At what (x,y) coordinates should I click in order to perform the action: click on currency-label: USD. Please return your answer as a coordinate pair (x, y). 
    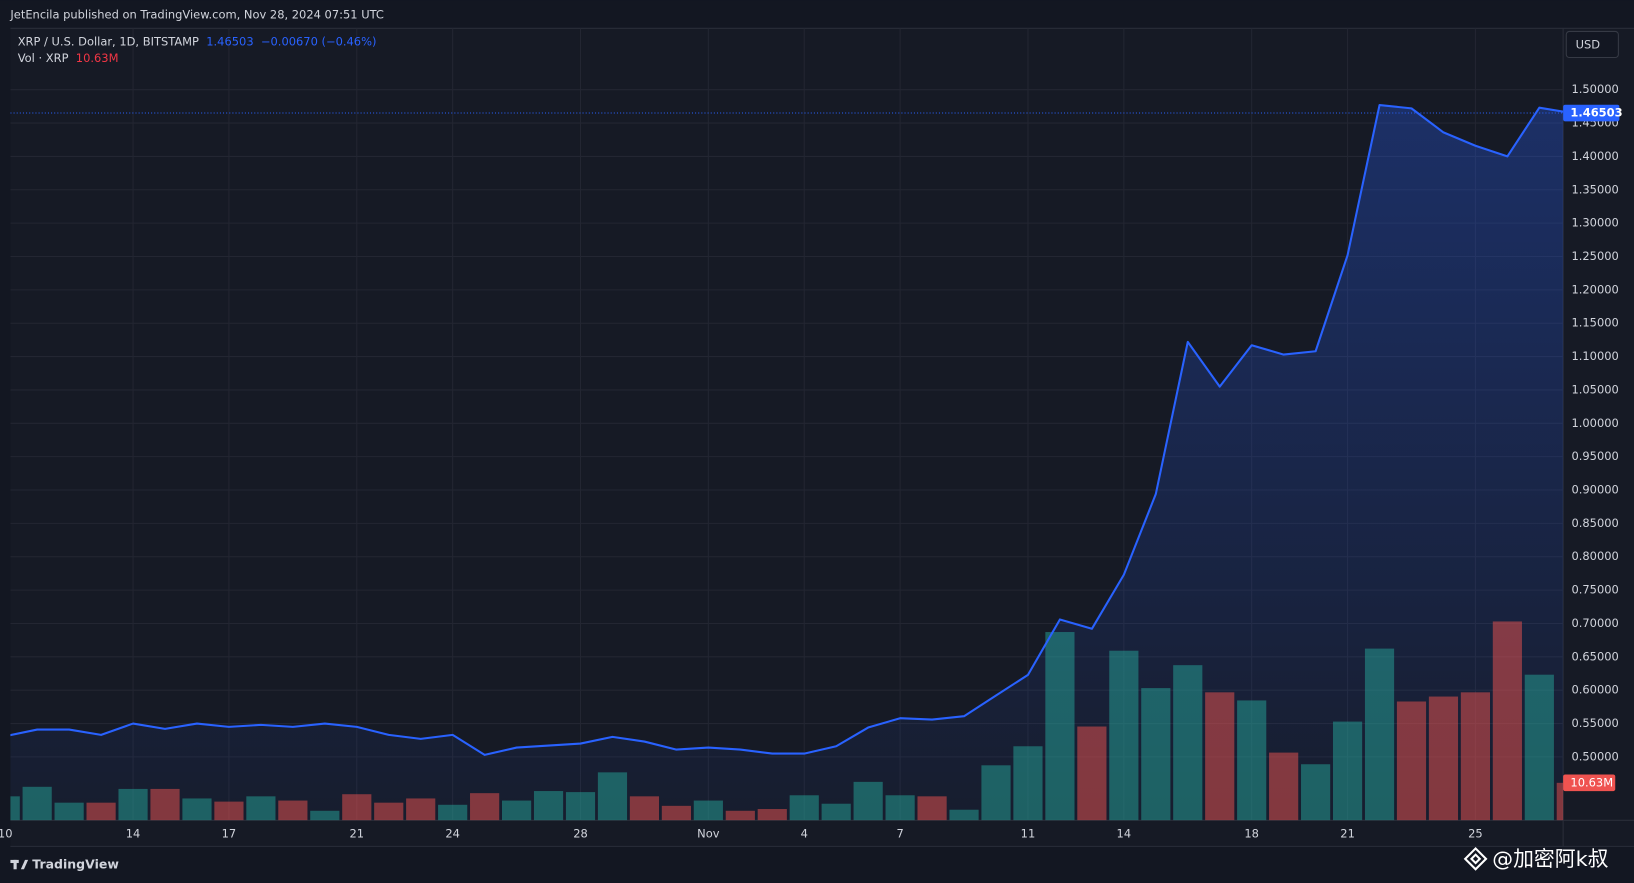
    Looking at the image, I should click on (1588, 44).